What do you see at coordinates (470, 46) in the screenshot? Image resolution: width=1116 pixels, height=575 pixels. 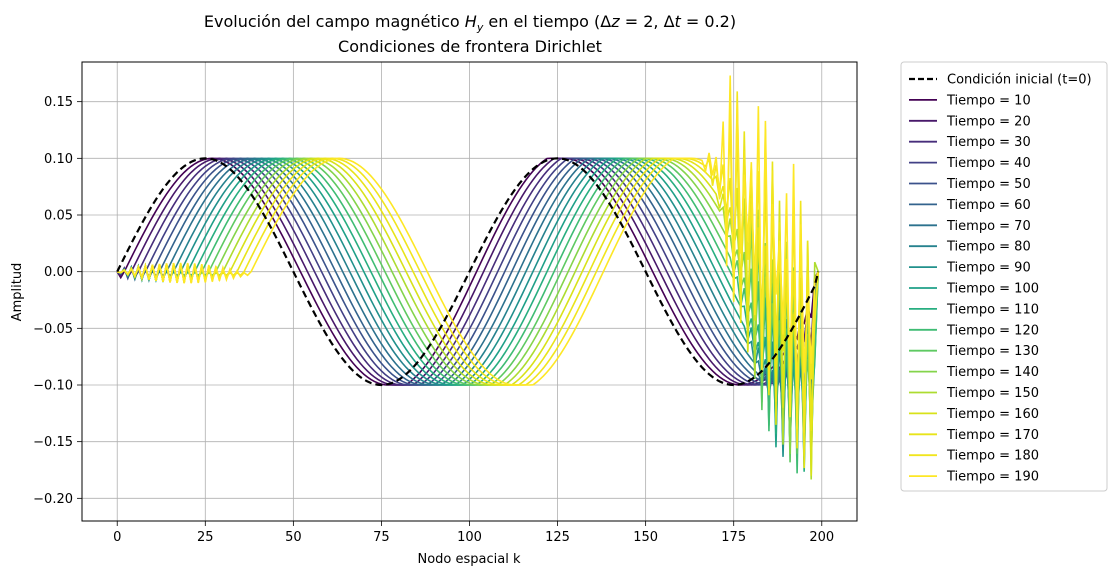 I see `chart-subtitle: Condiciones de frontera Dirichlet` at bounding box center [470, 46].